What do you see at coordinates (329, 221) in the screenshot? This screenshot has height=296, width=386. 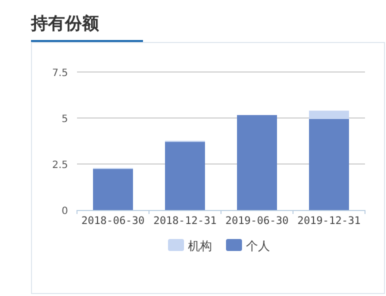 I see `x-tick-label: 2019-12-31` at bounding box center [329, 221].